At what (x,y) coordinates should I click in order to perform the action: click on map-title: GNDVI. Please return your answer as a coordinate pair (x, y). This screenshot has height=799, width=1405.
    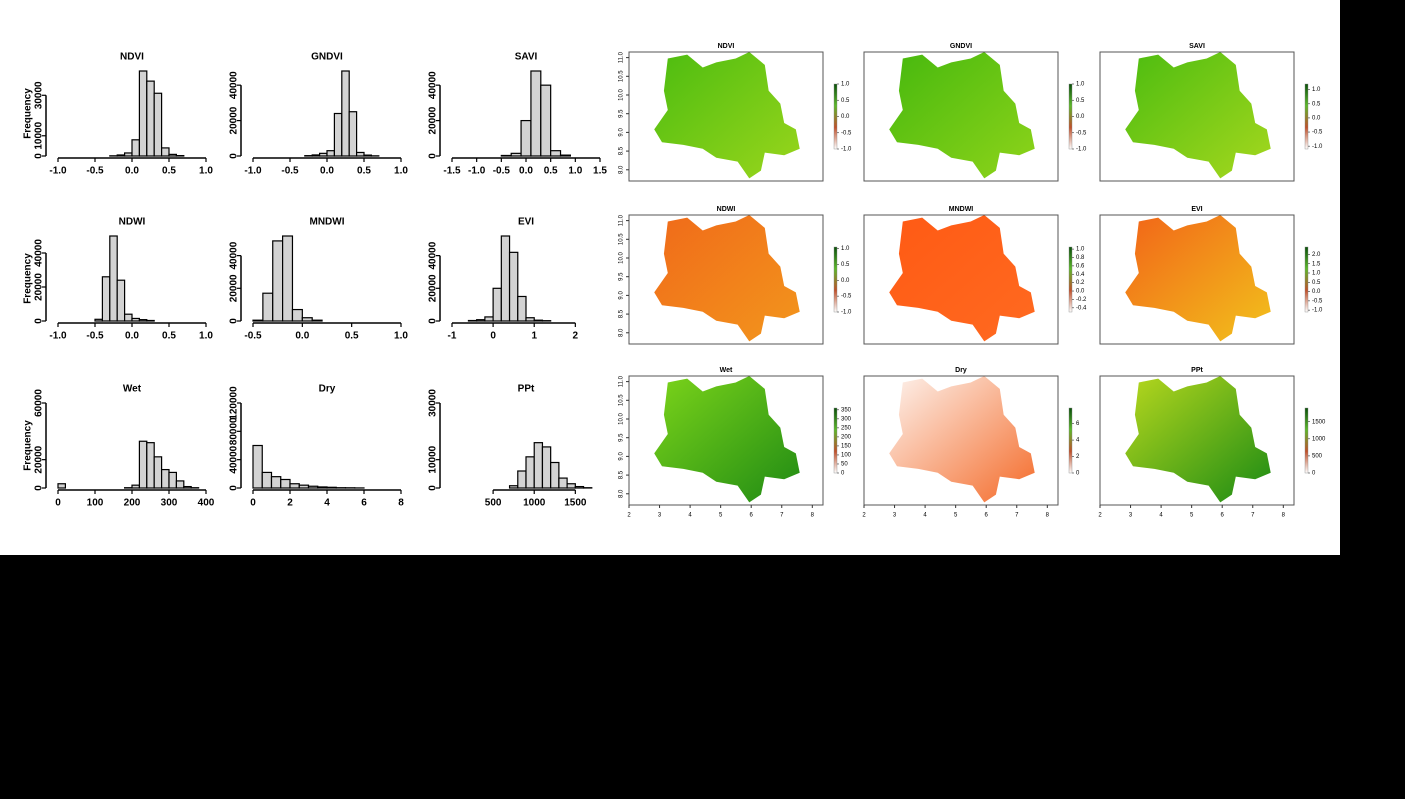
    Looking at the image, I should click on (961, 46).